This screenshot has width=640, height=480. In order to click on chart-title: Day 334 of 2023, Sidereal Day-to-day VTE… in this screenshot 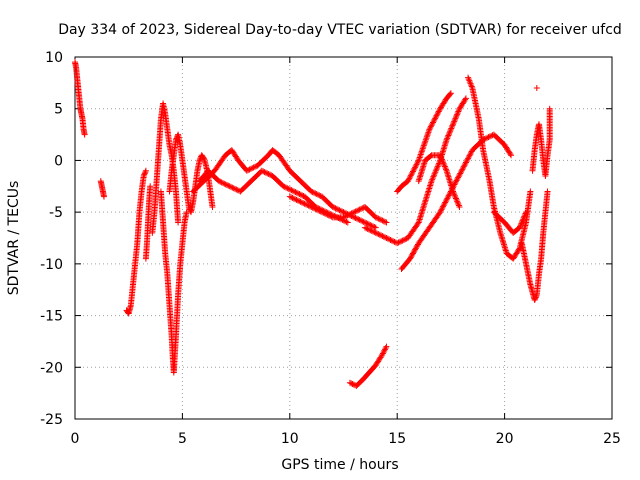, I will do `click(340, 30)`.